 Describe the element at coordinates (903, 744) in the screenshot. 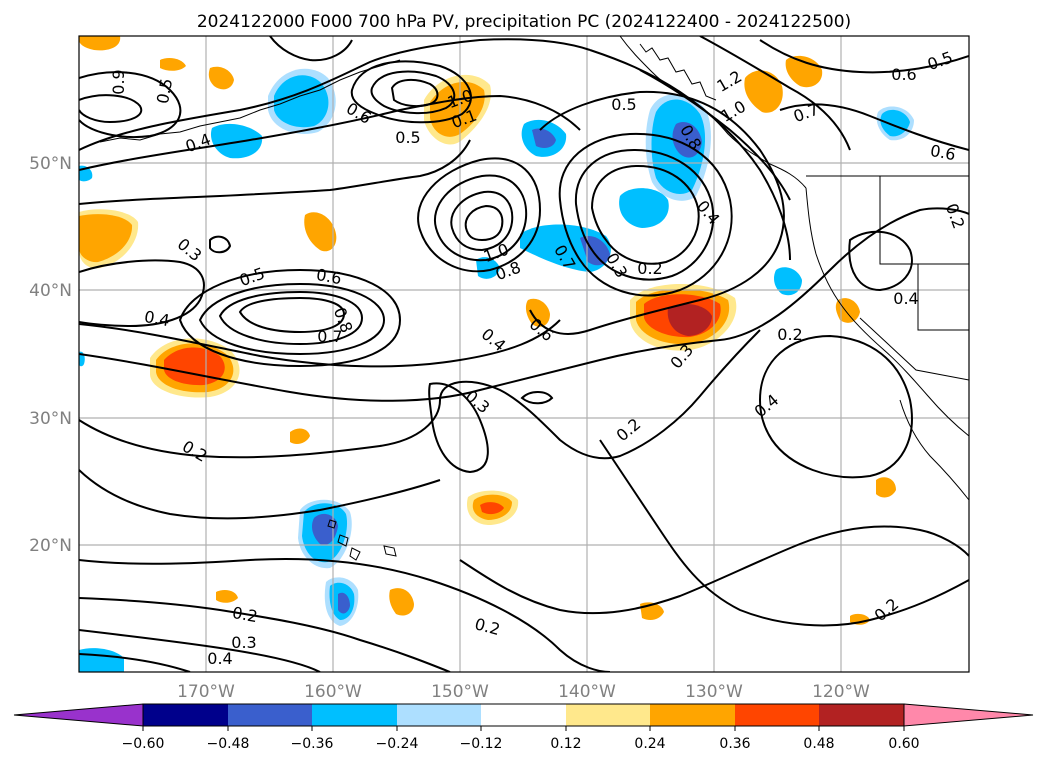

I see `colorbar-tick-label: 0.60` at that location.